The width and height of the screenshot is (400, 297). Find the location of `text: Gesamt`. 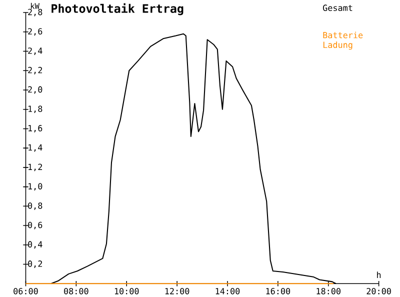

text: Gesamt is located at coordinates (337, 7).